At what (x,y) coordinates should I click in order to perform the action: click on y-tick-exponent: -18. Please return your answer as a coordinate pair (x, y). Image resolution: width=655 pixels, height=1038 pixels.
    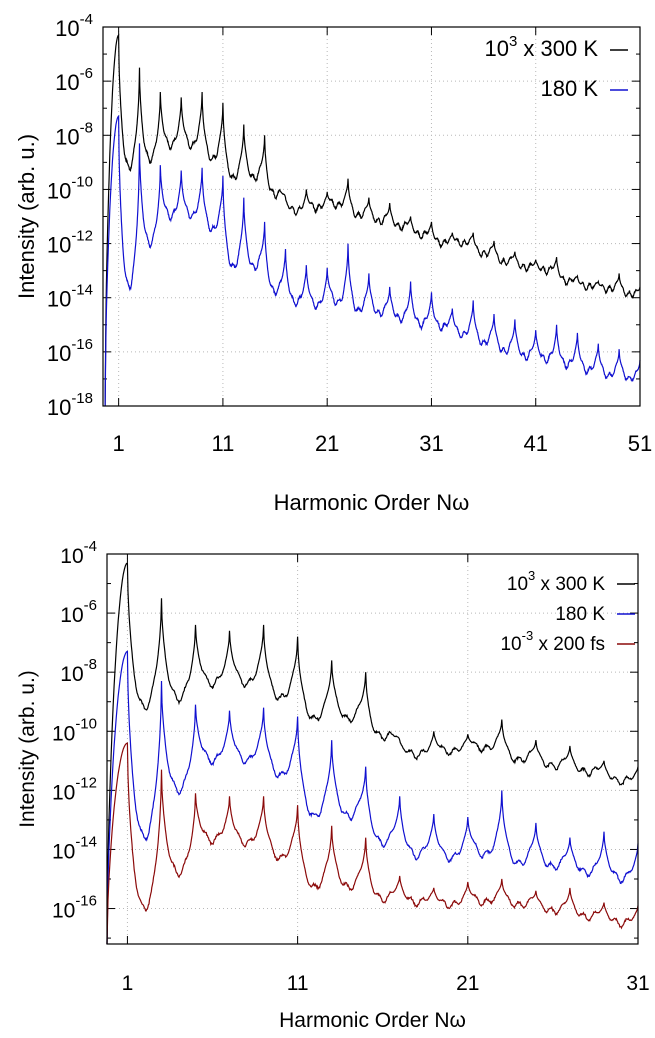
    Looking at the image, I should click on (82, 398).